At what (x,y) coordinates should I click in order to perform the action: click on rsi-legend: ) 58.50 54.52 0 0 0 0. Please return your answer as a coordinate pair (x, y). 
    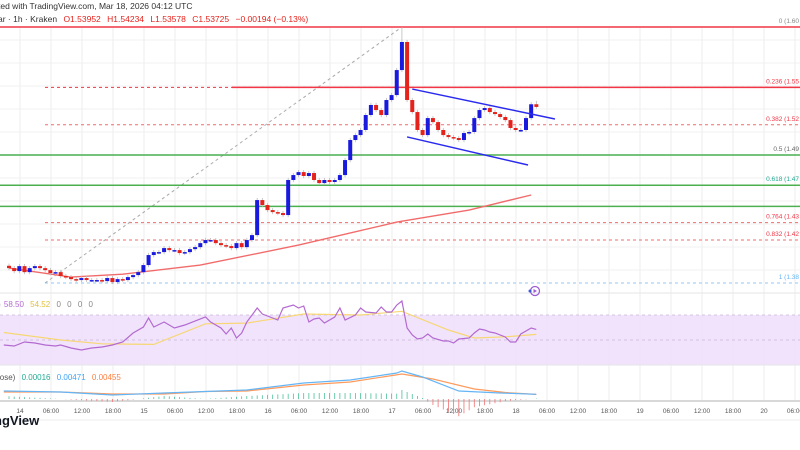
    Looking at the image, I should click on (47, 304).